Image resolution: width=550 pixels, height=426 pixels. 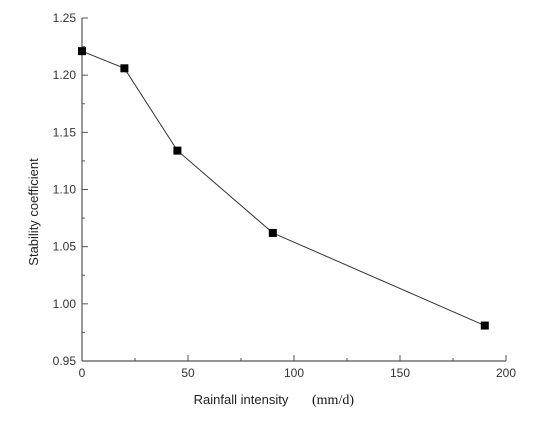 I want to click on x-tick-label: 200, so click(x=506, y=373).